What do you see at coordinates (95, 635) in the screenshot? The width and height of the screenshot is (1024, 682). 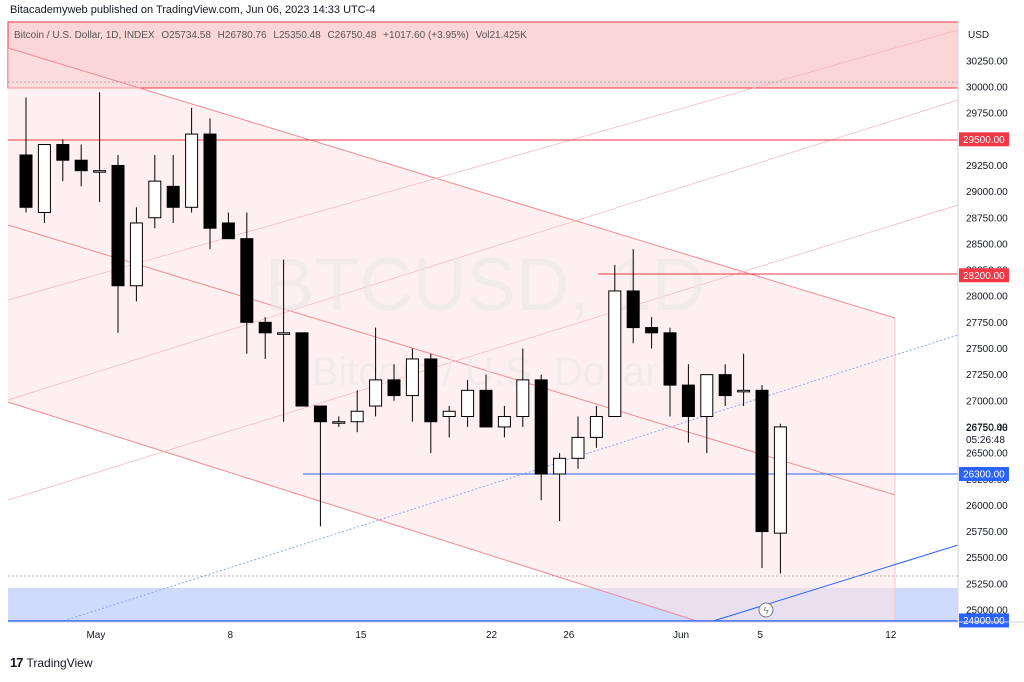 I see `x-tick-label: May` at bounding box center [95, 635].